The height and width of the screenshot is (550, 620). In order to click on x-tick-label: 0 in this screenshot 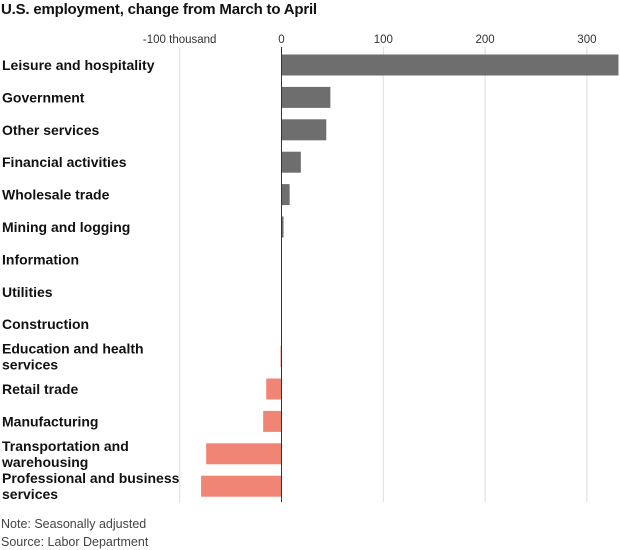, I will do `click(281, 40)`.